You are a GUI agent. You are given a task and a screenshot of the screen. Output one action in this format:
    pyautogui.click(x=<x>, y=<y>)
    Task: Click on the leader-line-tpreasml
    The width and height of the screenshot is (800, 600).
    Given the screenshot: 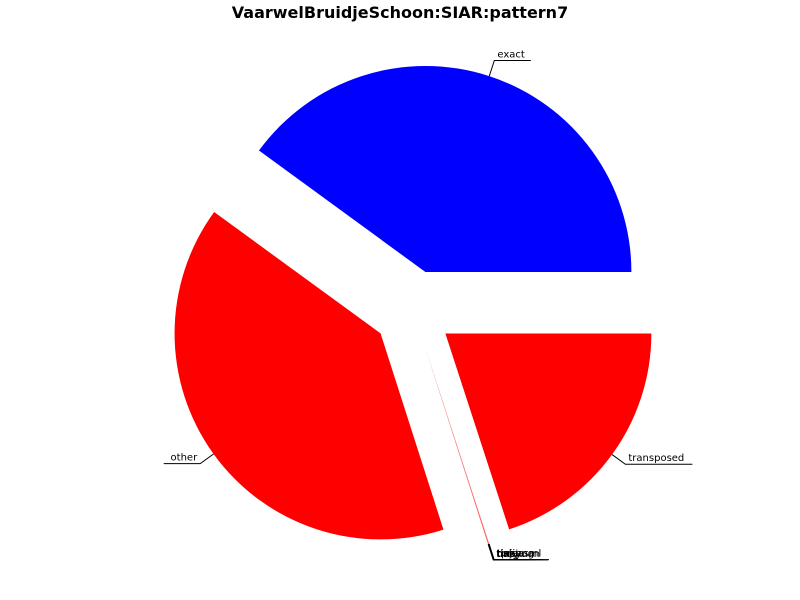 What is the action you would take?
    pyautogui.click(x=518, y=552)
    